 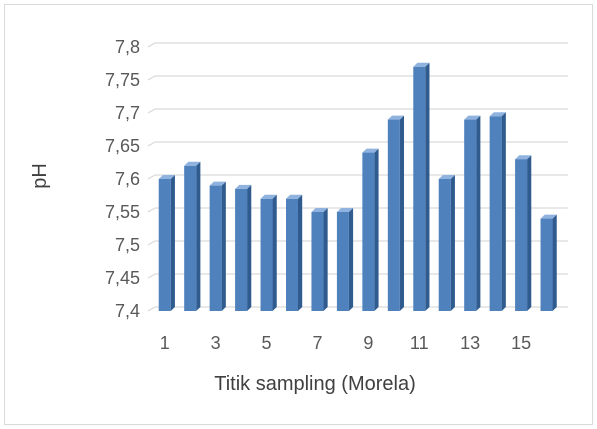 I want to click on x-tick-label: 7, so click(x=317, y=343).